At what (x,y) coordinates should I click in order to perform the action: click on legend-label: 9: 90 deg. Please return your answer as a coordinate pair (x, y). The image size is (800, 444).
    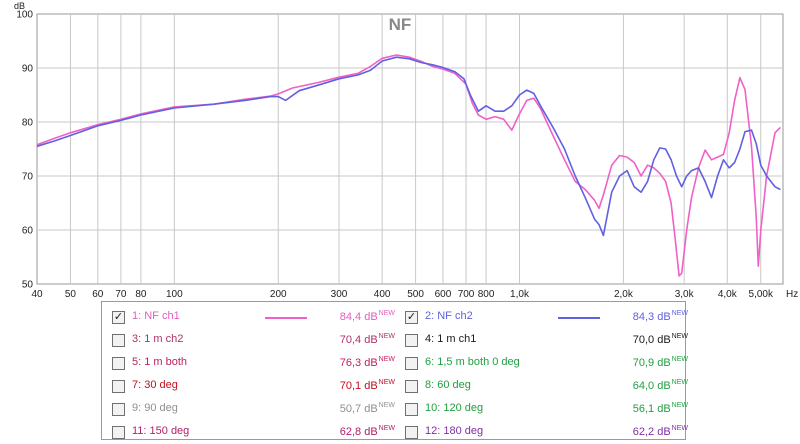
    Looking at the image, I should click on (155, 408).